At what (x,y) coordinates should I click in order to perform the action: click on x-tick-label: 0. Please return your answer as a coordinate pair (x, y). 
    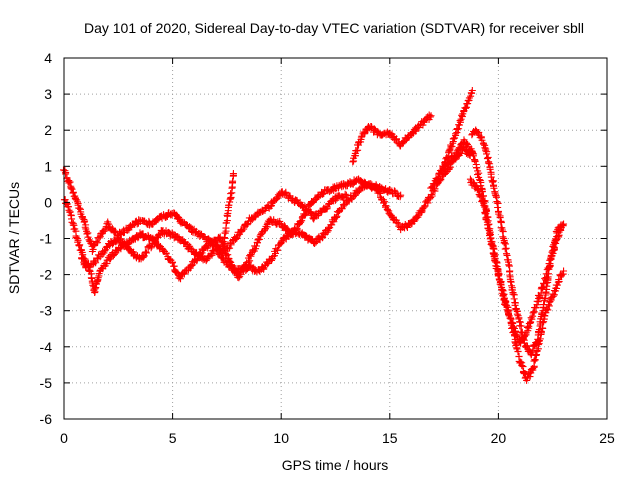
    Looking at the image, I should click on (64, 438).